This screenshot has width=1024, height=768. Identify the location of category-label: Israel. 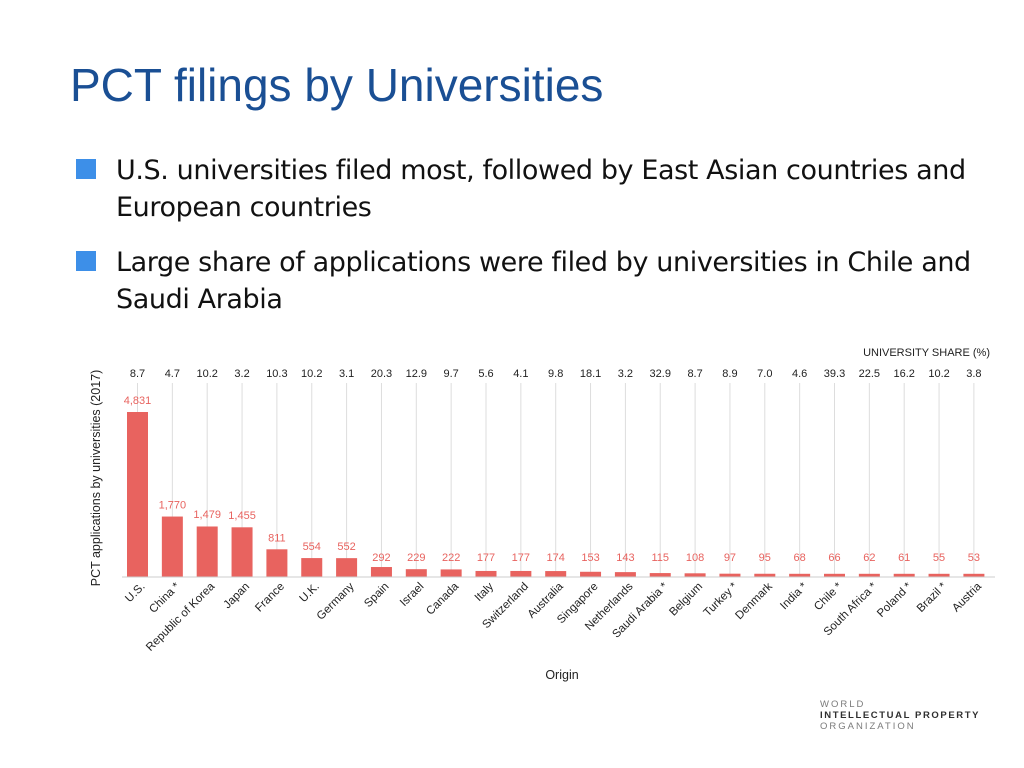
(412, 595).